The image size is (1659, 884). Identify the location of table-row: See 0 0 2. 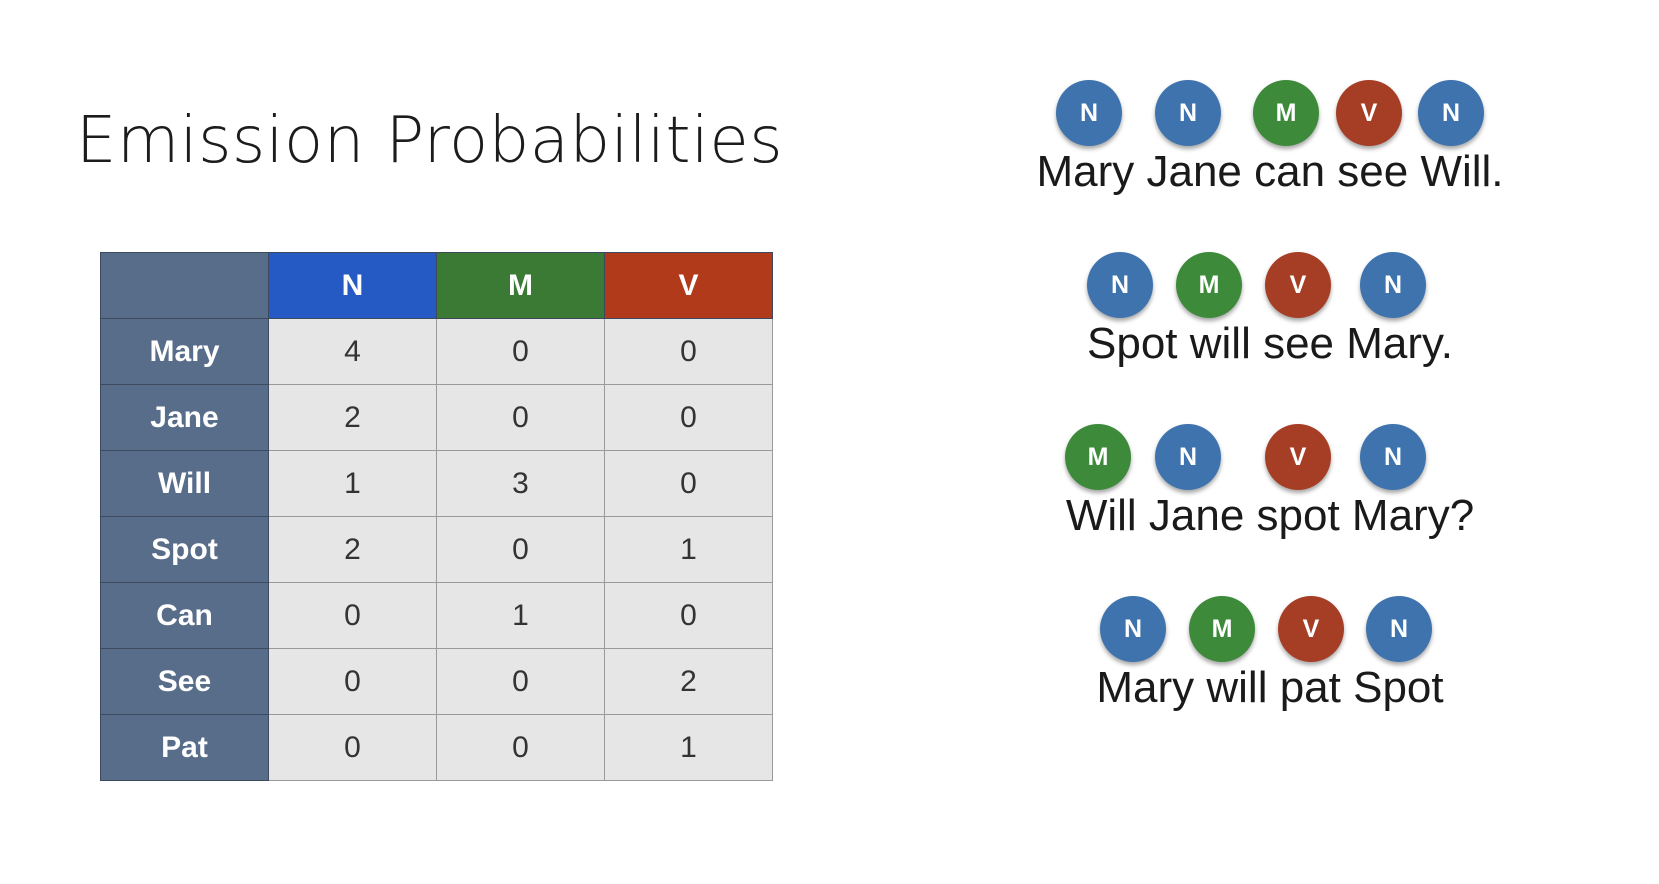
(436, 681).